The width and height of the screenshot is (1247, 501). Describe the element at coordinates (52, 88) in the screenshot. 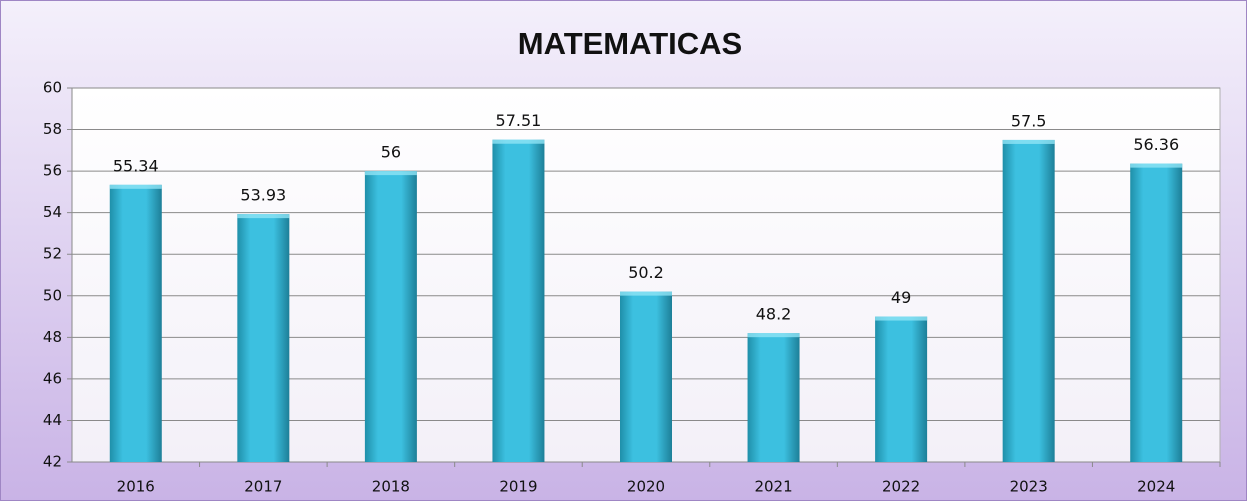

I see `y-tick-label: 60` at that location.